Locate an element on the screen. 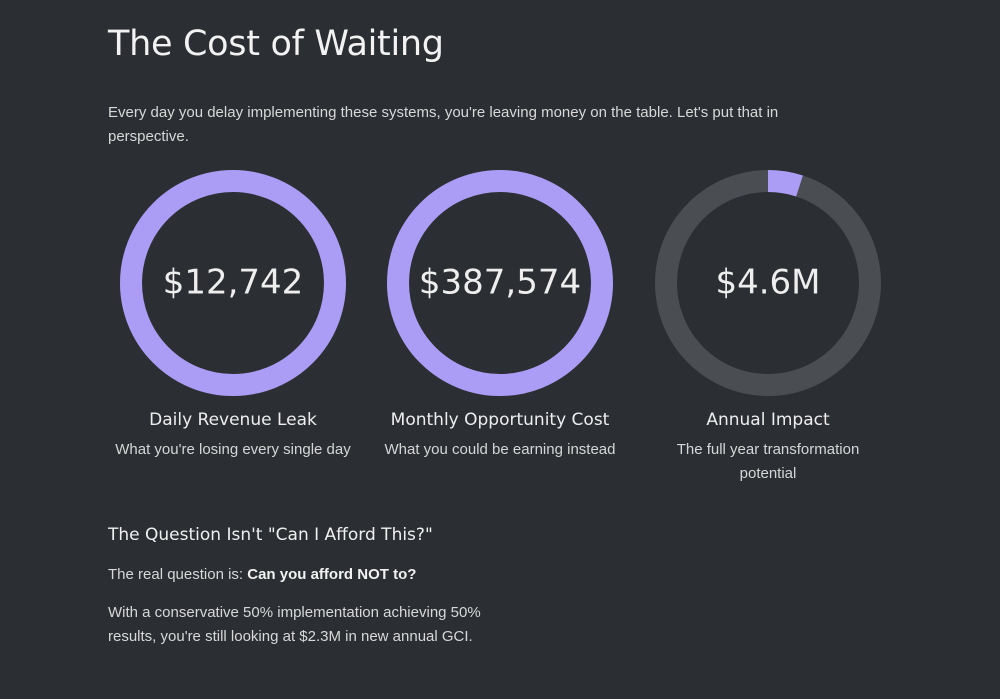 The height and width of the screenshot is (699, 1000). page-title: The Cost of Waiting is located at coordinates (276, 44).